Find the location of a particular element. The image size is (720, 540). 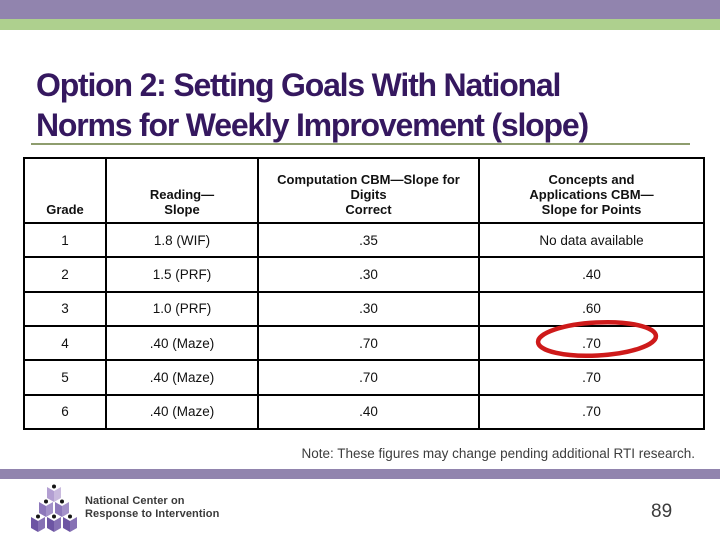

cell-grade: 6 is located at coordinates (65, 412).